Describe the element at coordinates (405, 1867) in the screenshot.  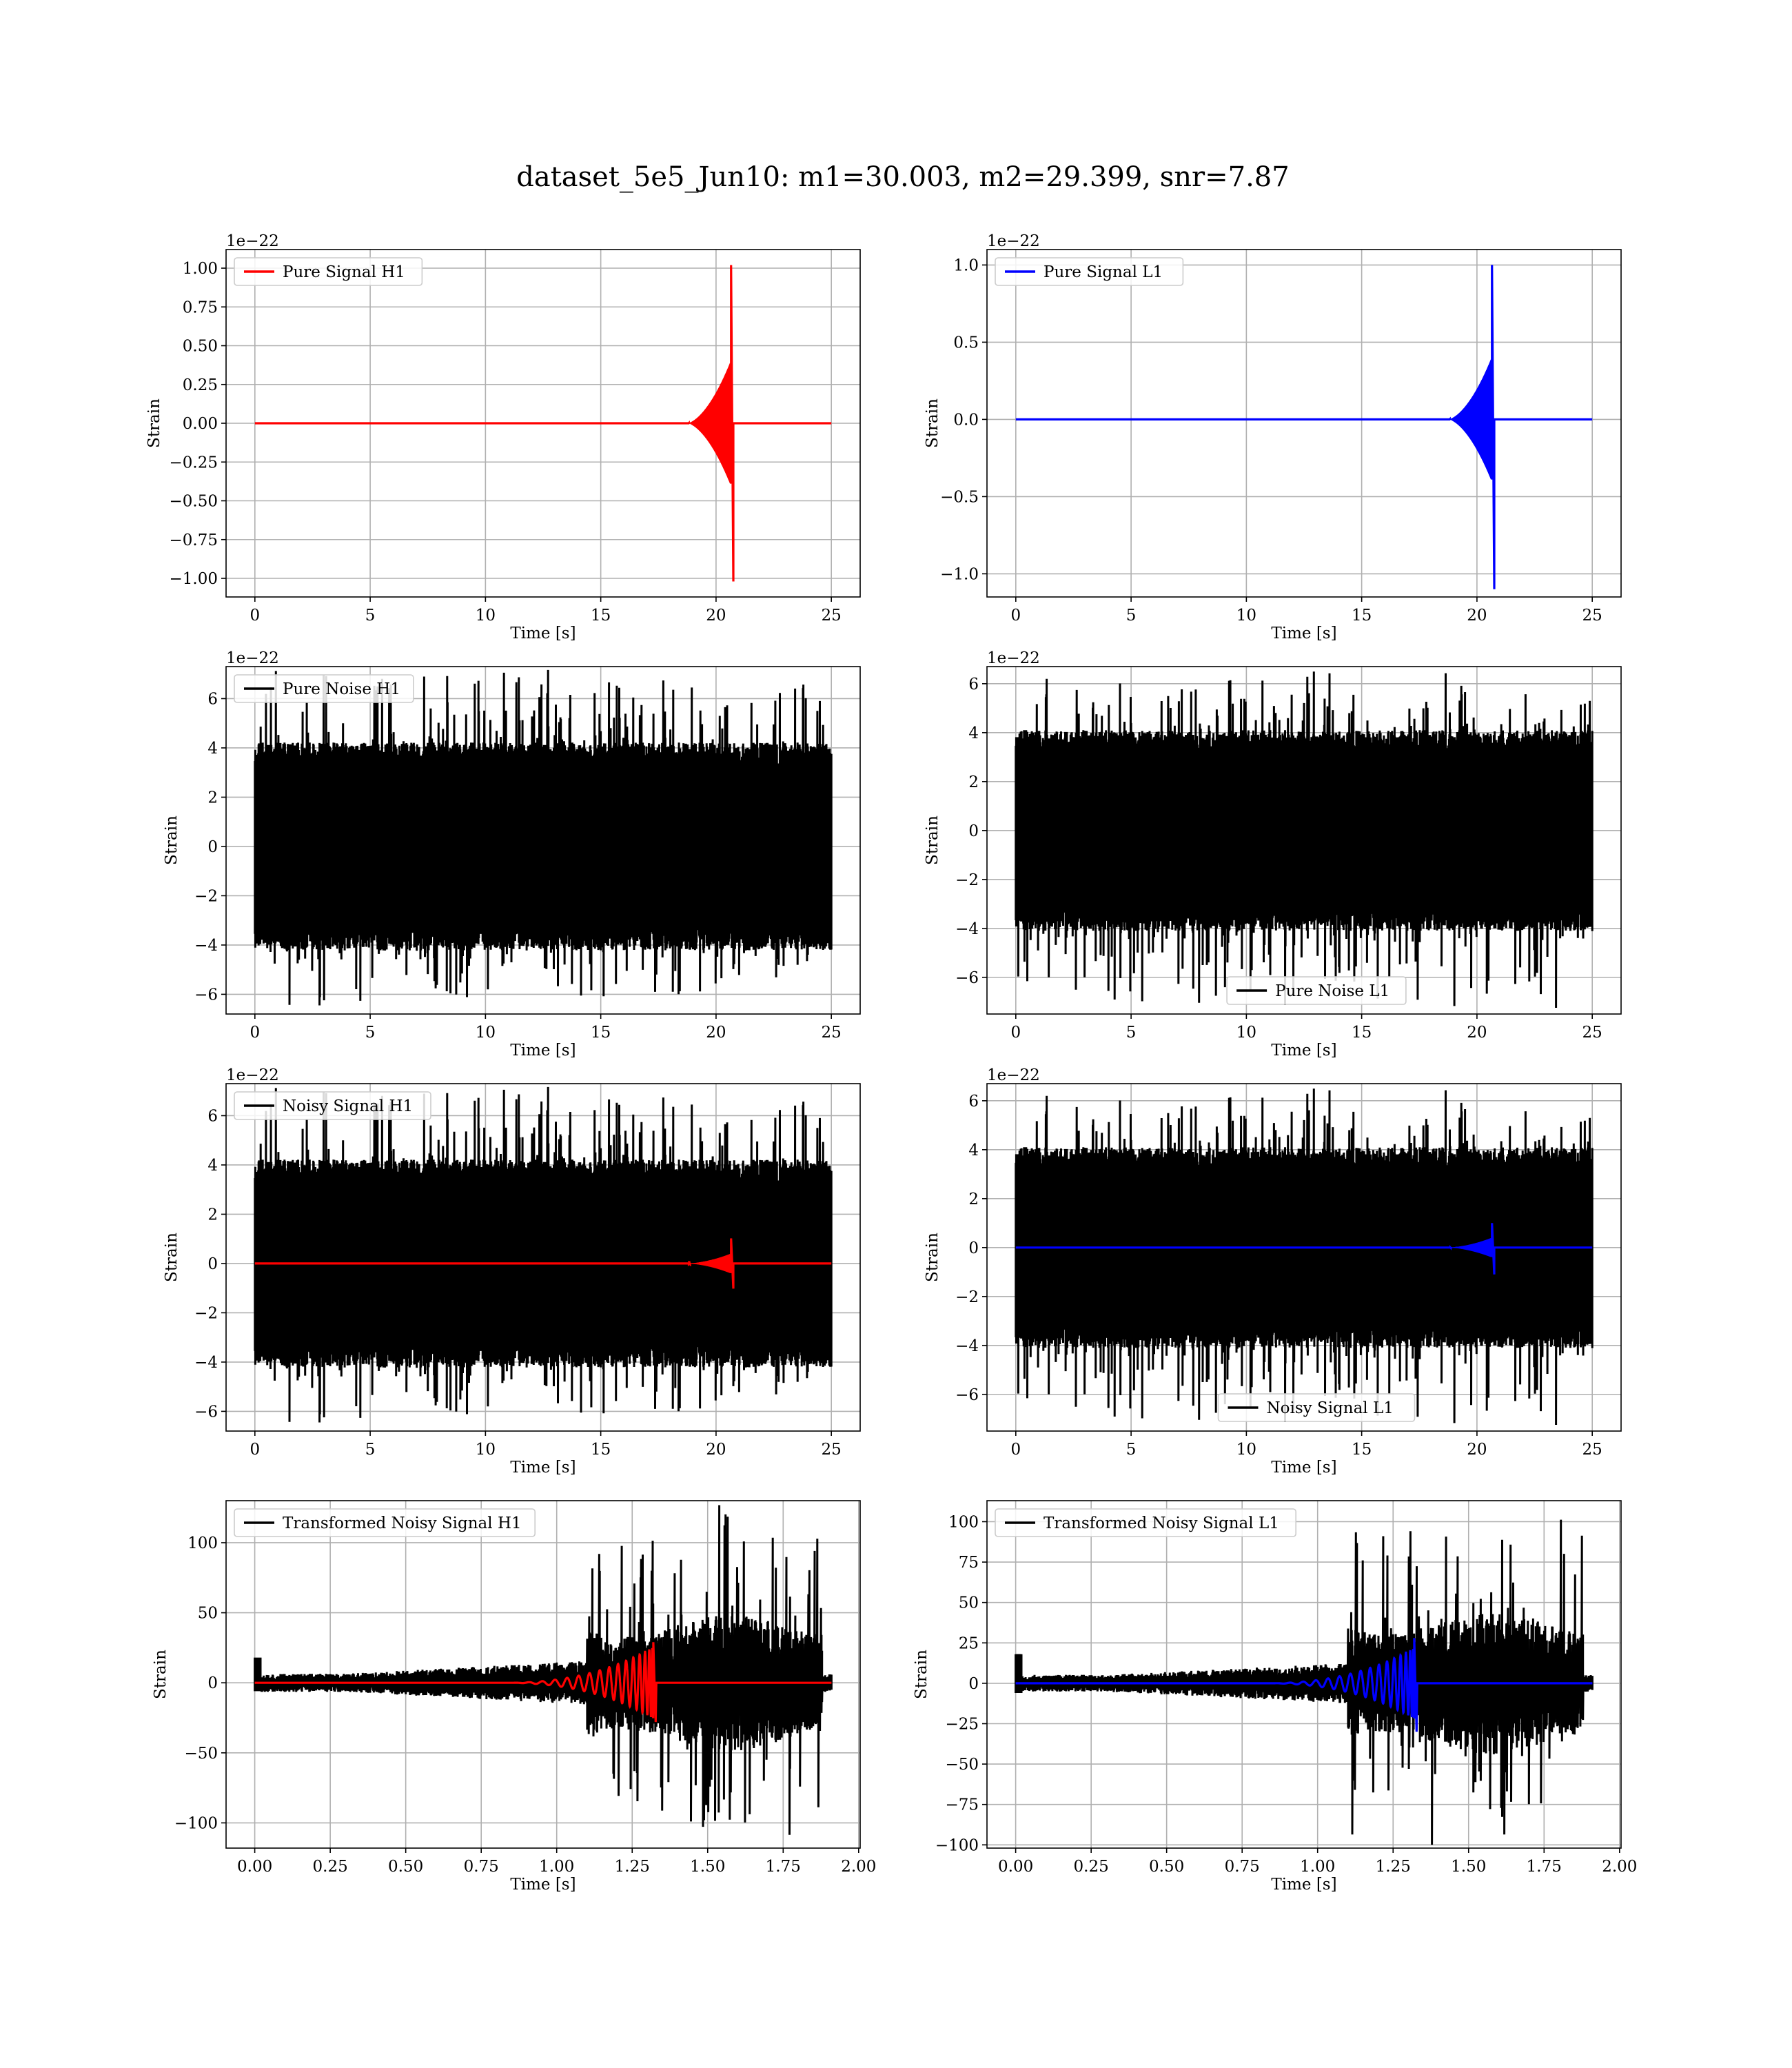
I see `x-tick-label: 0.50` at that location.